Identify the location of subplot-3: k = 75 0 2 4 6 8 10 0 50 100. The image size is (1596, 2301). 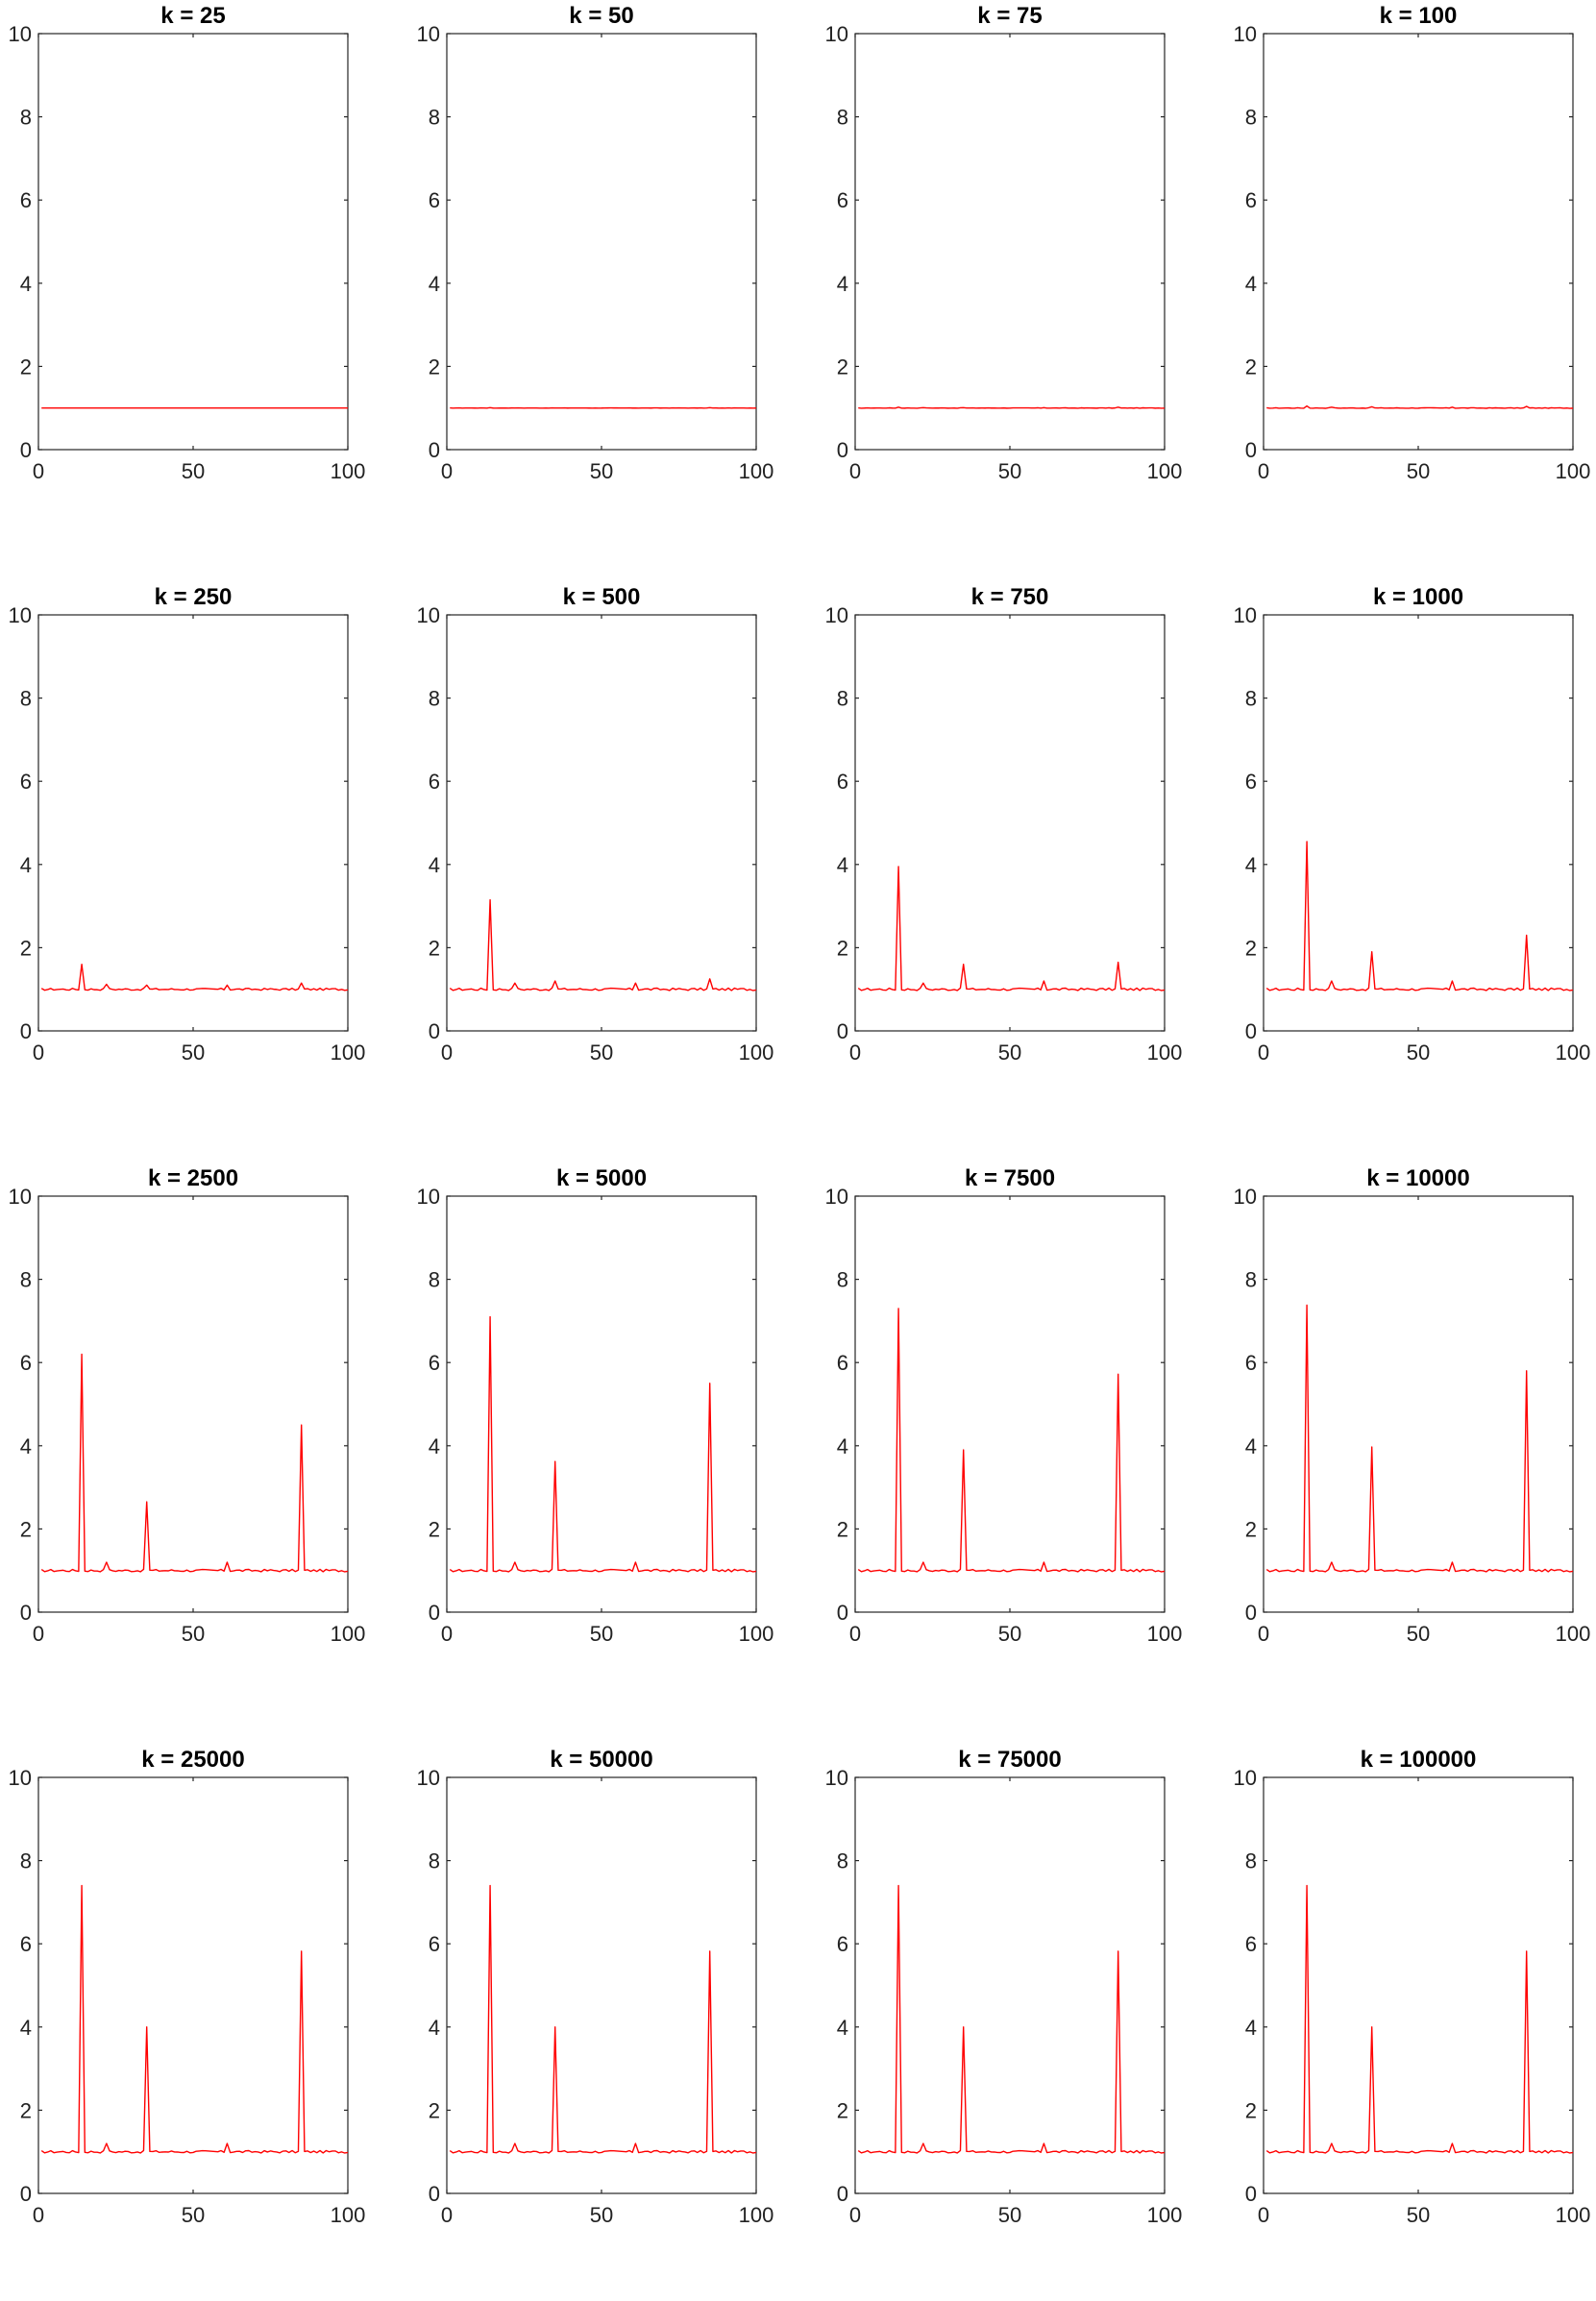
(1018, 278).